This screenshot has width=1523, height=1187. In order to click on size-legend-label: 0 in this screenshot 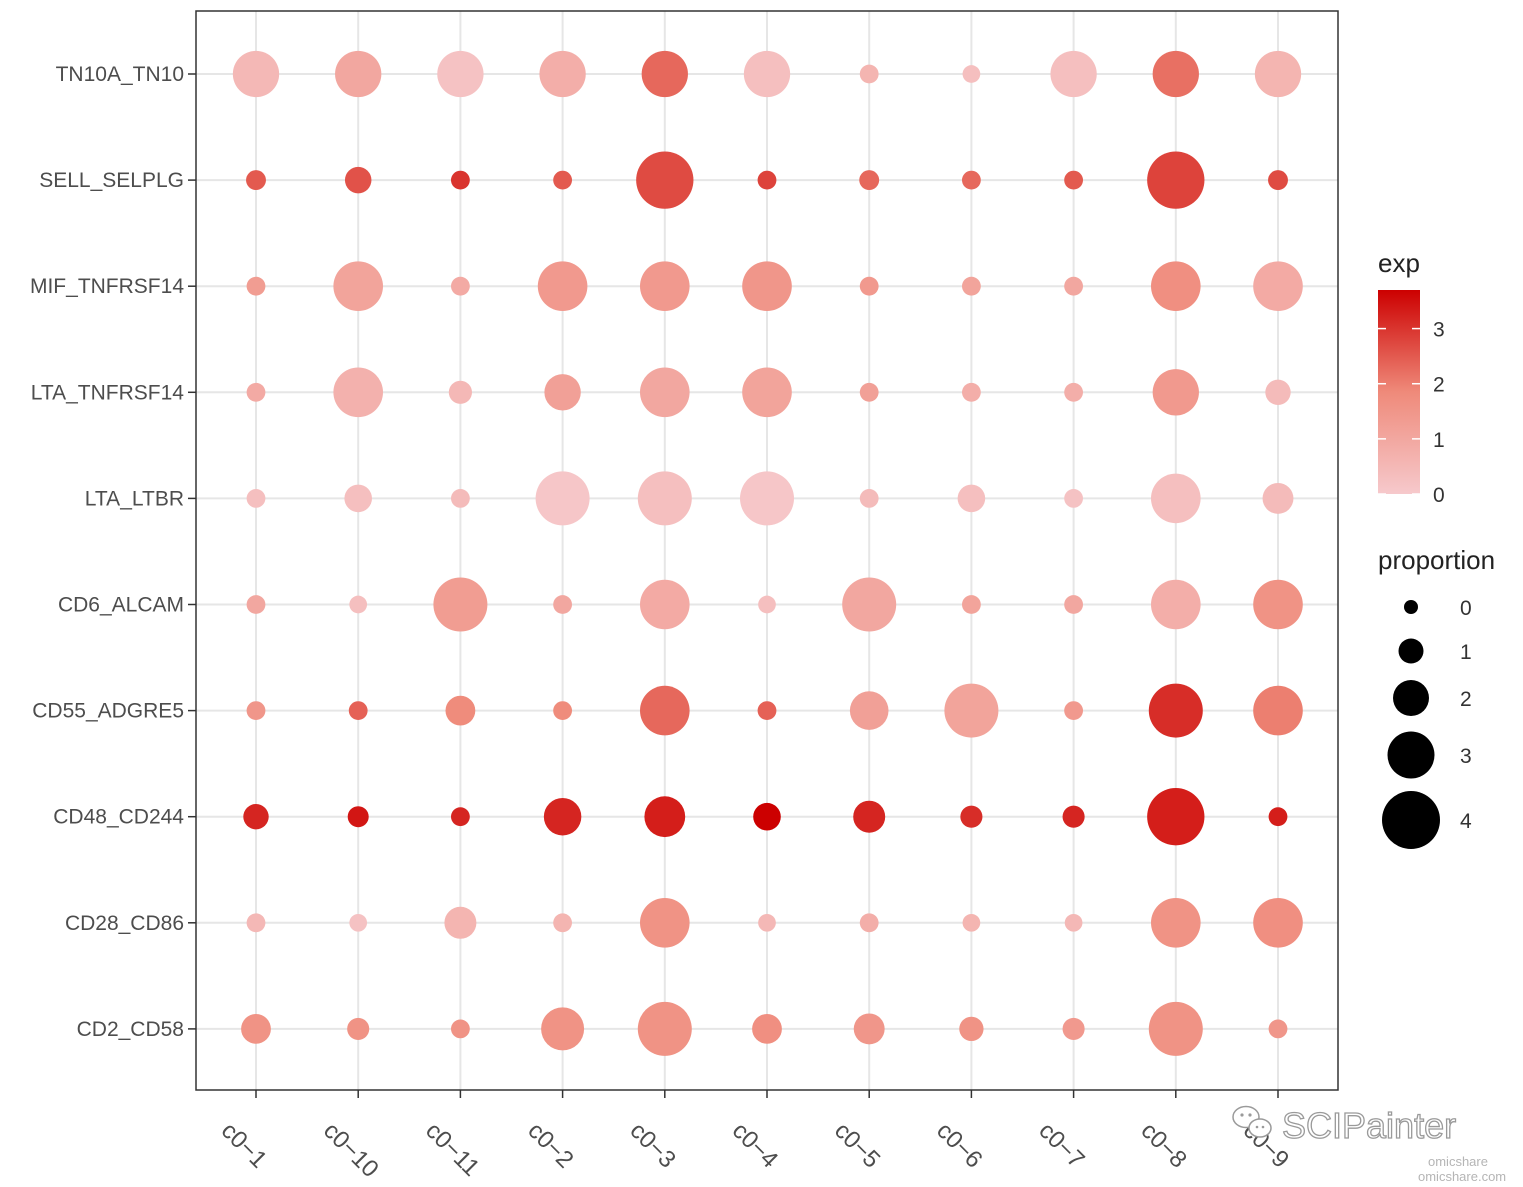, I will do `click(1466, 608)`.